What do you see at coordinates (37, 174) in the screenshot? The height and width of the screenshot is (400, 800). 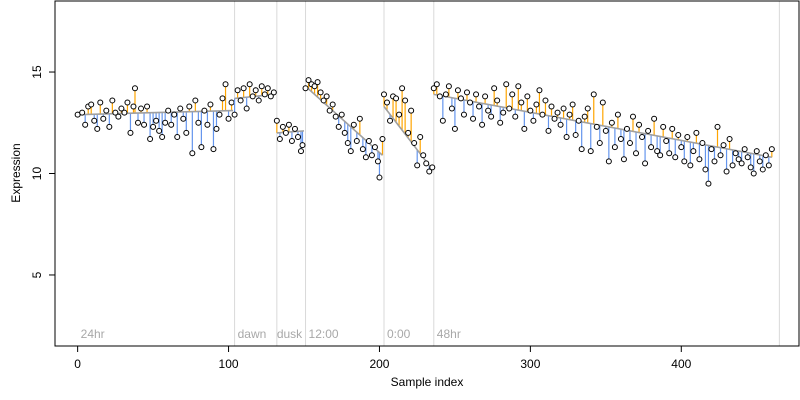 I see `y-tick-label: 10` at bounding box center [37, 174].